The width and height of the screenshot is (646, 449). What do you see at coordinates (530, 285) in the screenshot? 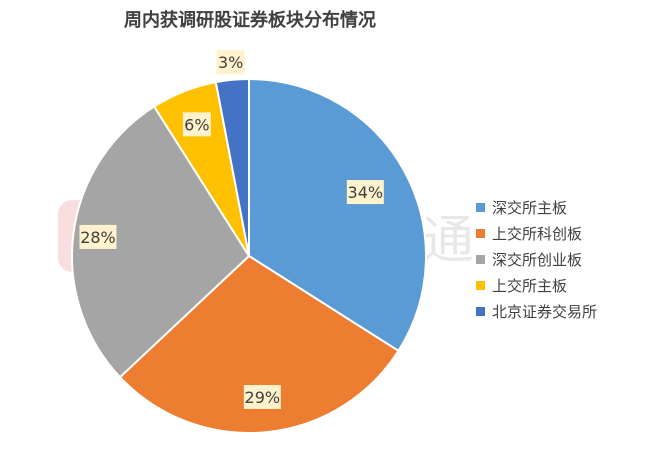
I see `legend-label: 上交所主板` at bounding box center [530, 285].